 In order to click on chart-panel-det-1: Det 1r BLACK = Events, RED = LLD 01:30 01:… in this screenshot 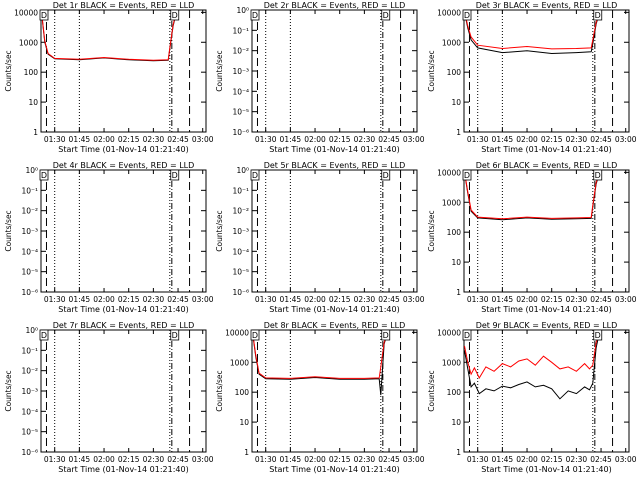, I will do `click(109, 77)`.